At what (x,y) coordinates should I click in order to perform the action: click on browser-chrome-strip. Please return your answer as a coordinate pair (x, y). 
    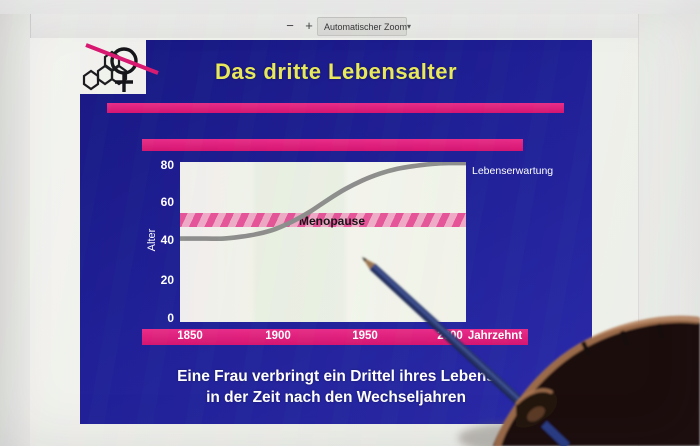
    Looking at the image, I should click on (350, 7).